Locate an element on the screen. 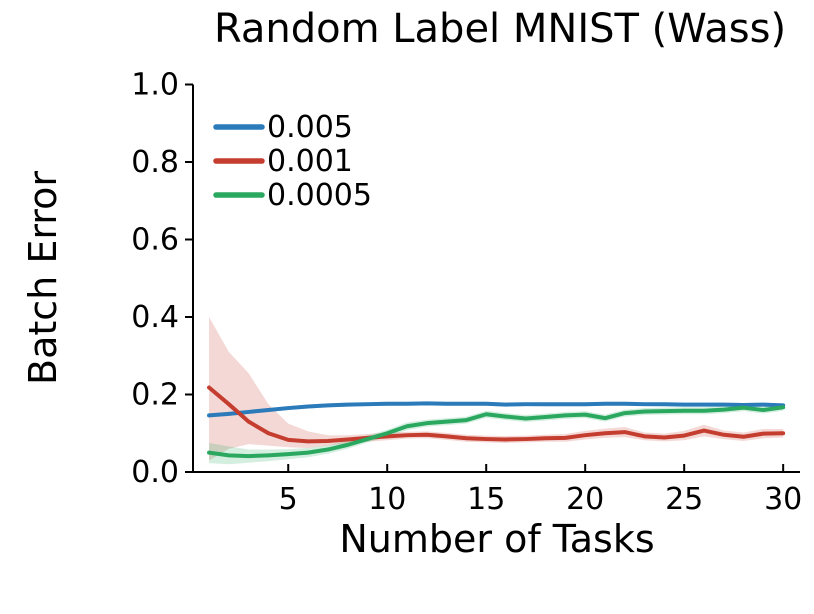  y-tick-label: 0.0 is located at coordinates (155, 472).